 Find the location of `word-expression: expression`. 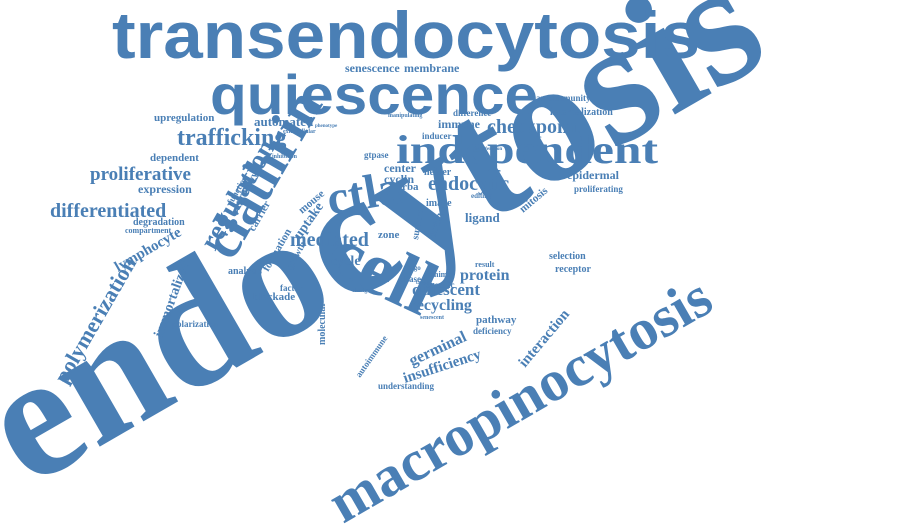

word-expression: expression is located at coordinates (165, 189).